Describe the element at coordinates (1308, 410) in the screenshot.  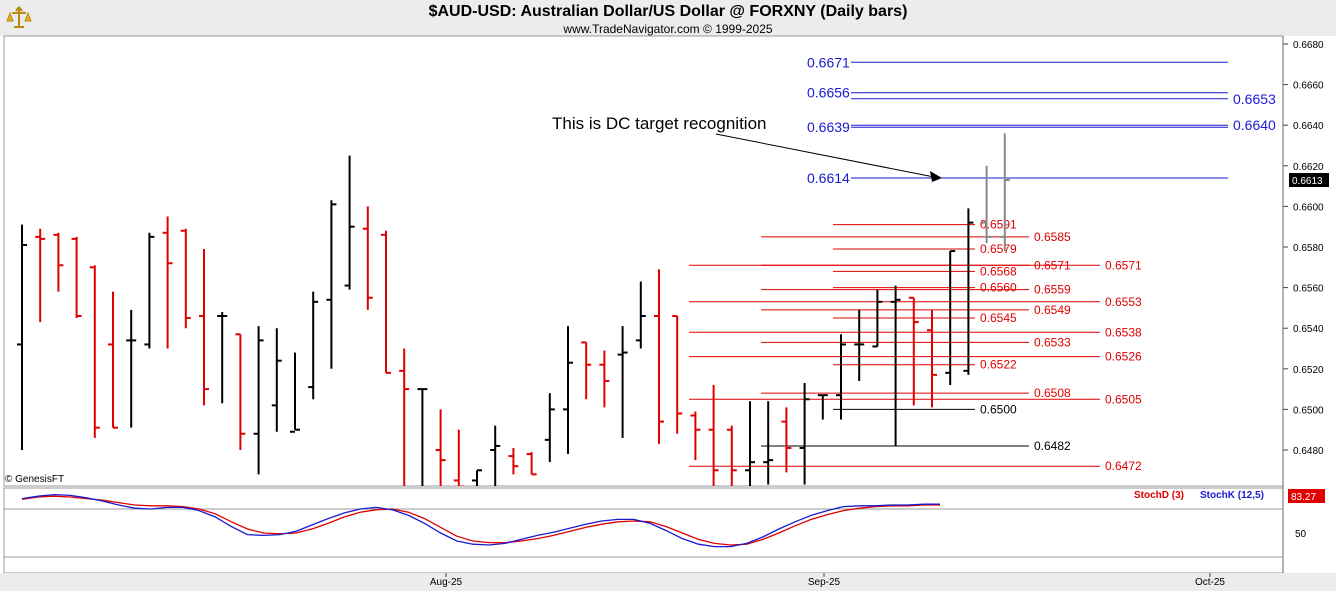
I see `price-tick-label: 0.6500` at that location.